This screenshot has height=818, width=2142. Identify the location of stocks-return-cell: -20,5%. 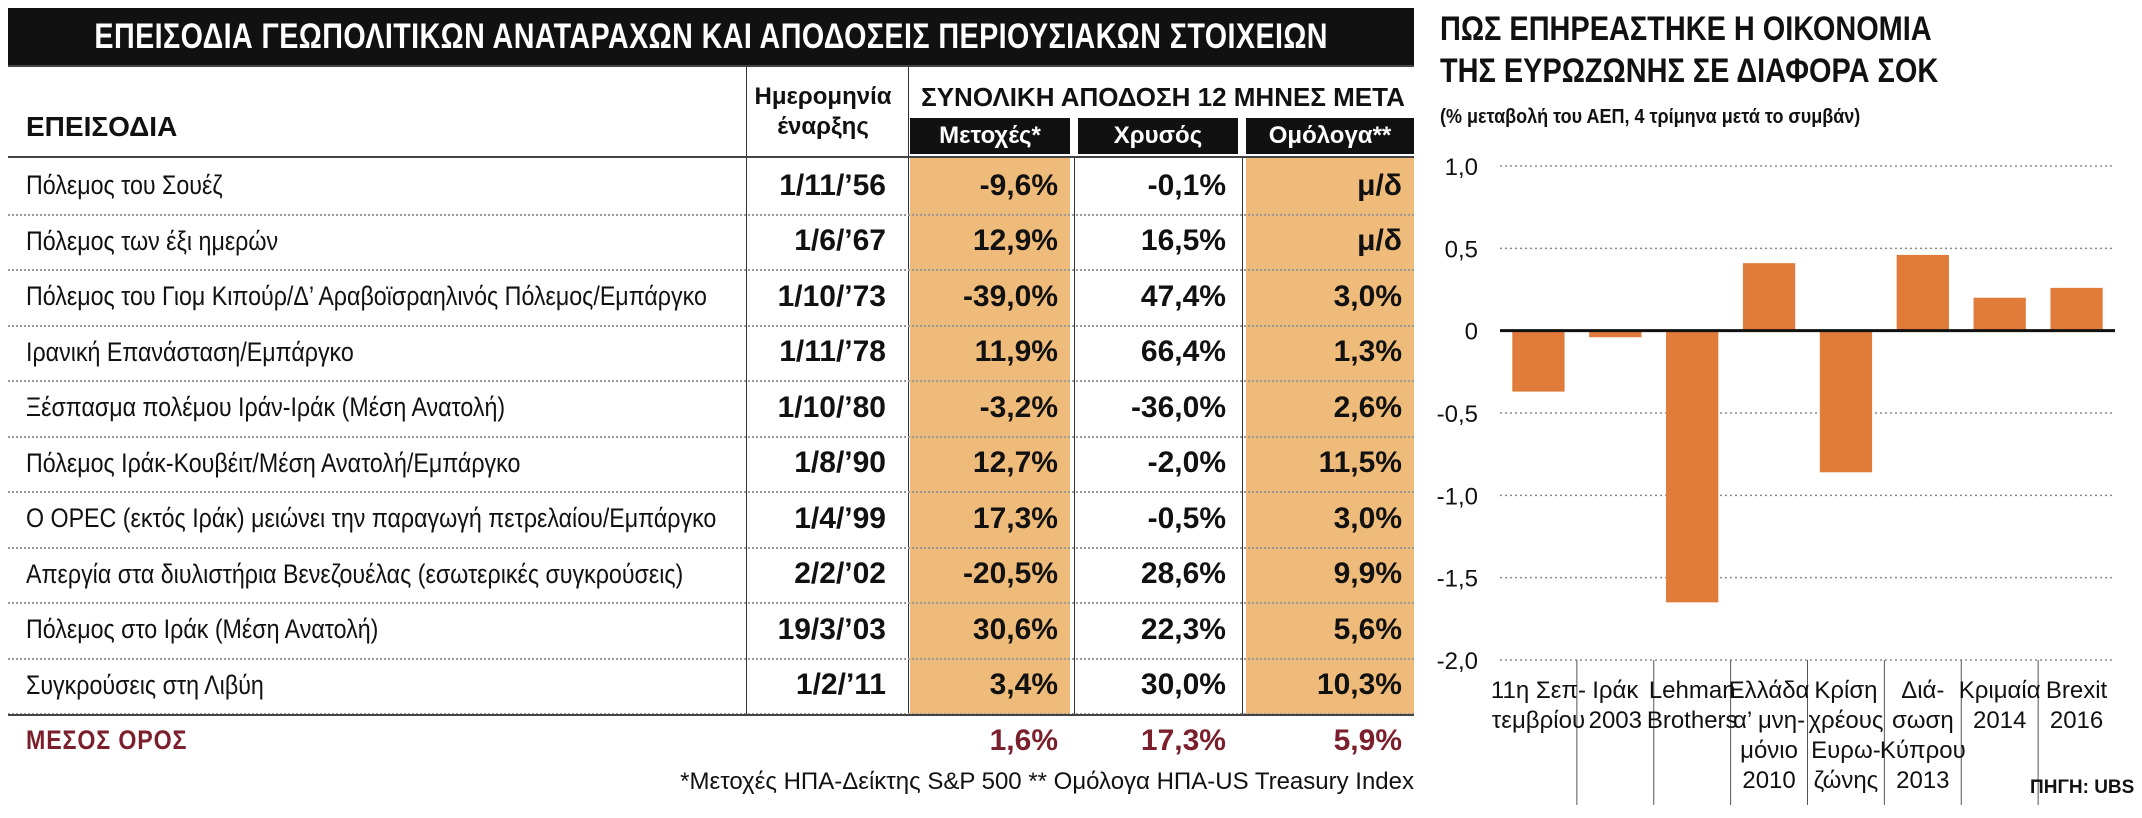
(1010, 573).